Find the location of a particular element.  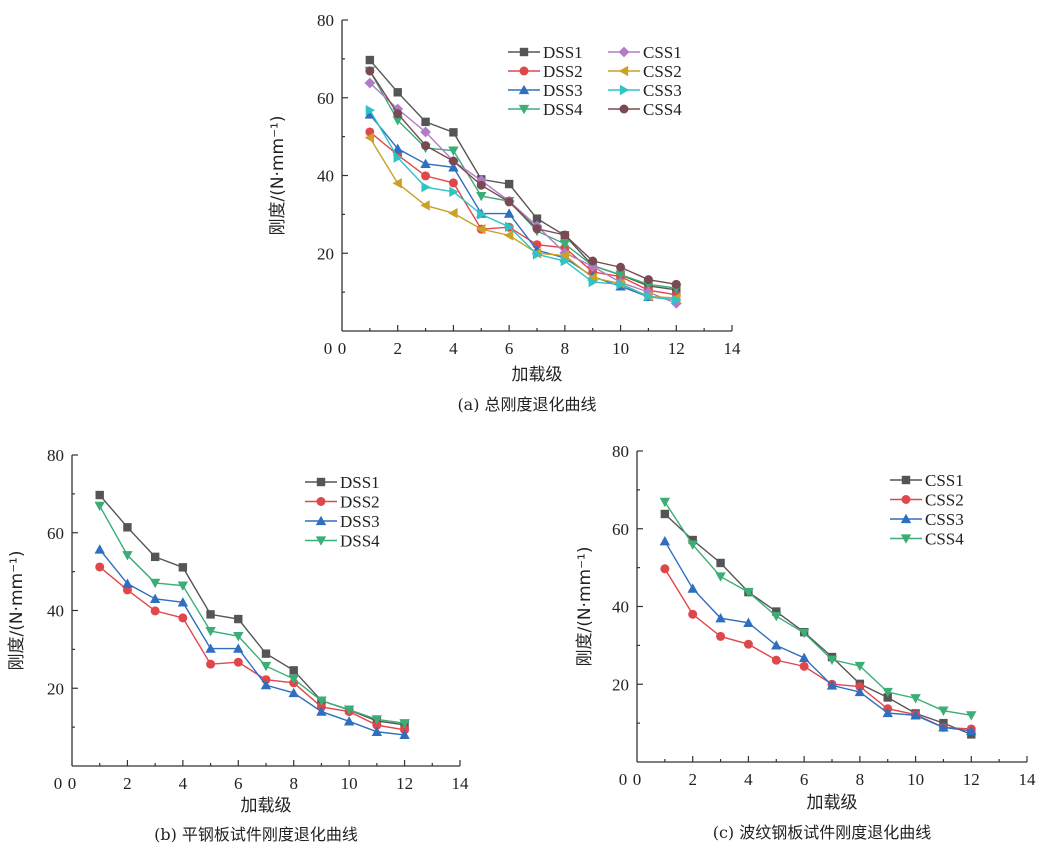

y-tick-label: 0 is located at coordinates (58, 783).